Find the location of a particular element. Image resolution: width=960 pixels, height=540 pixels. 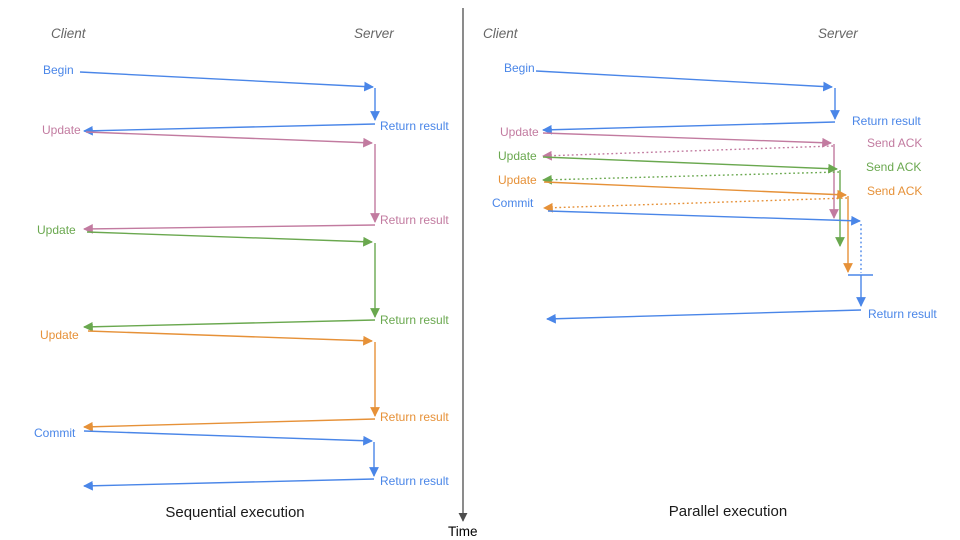

sequential-title: Sequential execution is located at coordinates (235, 512).